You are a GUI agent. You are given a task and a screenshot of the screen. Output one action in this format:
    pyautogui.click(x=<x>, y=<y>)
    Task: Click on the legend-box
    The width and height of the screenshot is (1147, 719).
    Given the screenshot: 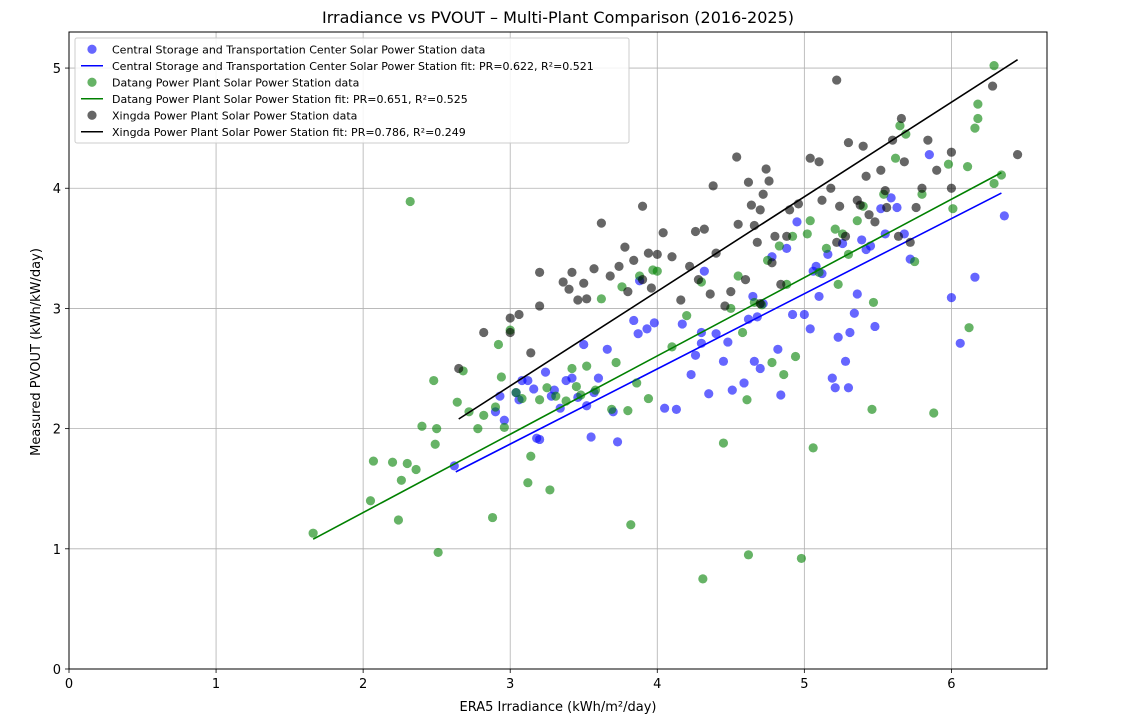 What is the action you would take?
    pyautogui.click(x=352, y=90)
    